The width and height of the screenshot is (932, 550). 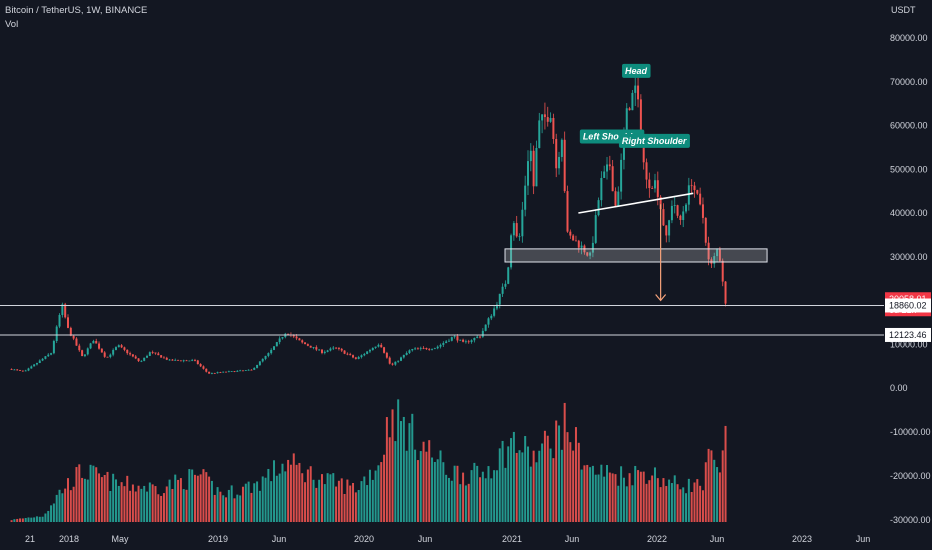 I want to click on time-axis-tick: Jun, so click(x=572, y=539).